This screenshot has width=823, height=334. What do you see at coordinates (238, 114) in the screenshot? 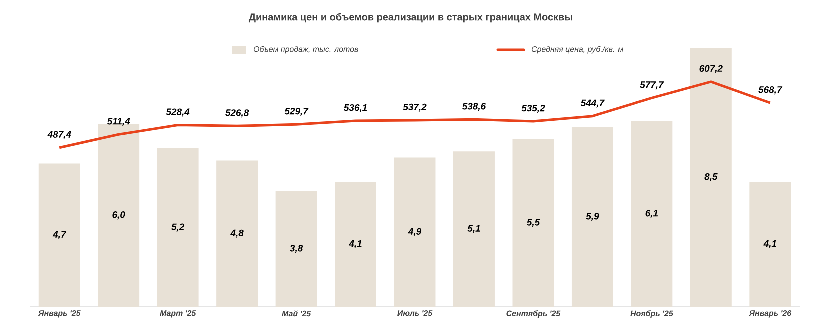
I see `data-label: 526,8` at bounding box center [238, 114].